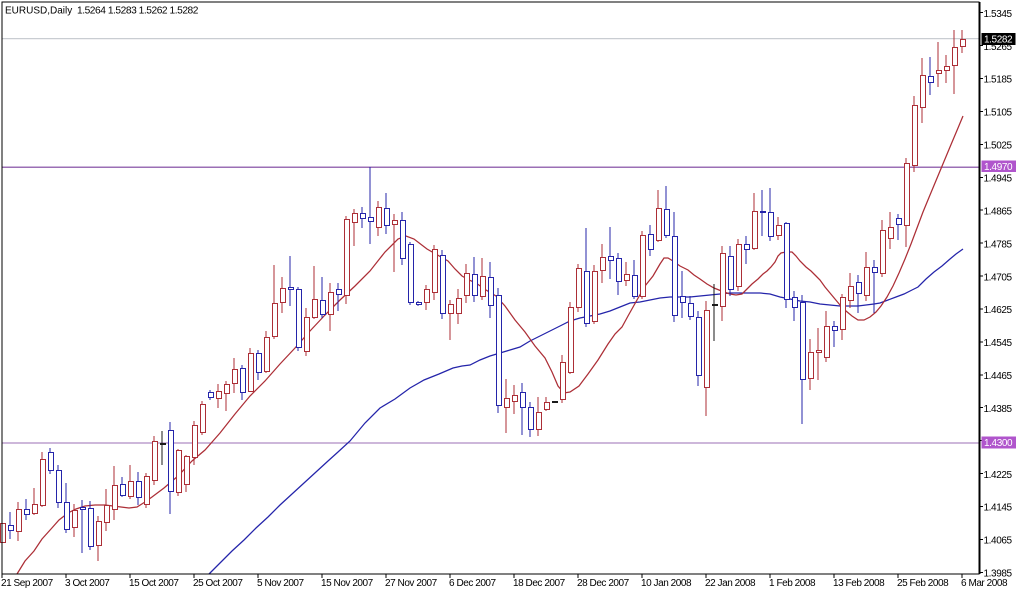  I want to click on svg-text: 1.5345, so click(998, 14).